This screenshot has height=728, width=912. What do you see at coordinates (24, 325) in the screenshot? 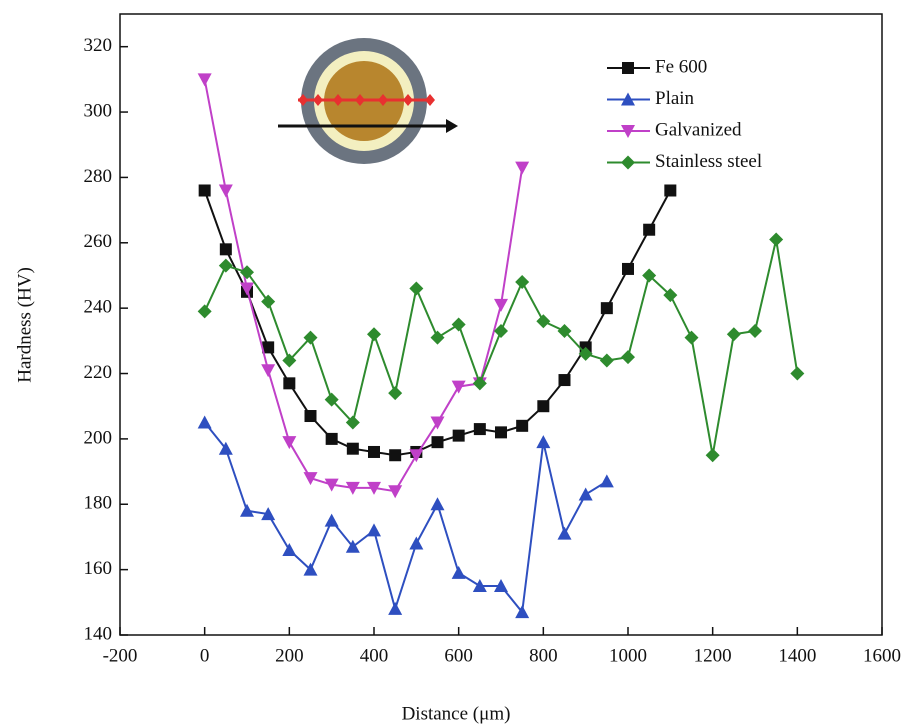
I see `y-axis-title: Hardness (HV)` at bounding box center [24, 325].